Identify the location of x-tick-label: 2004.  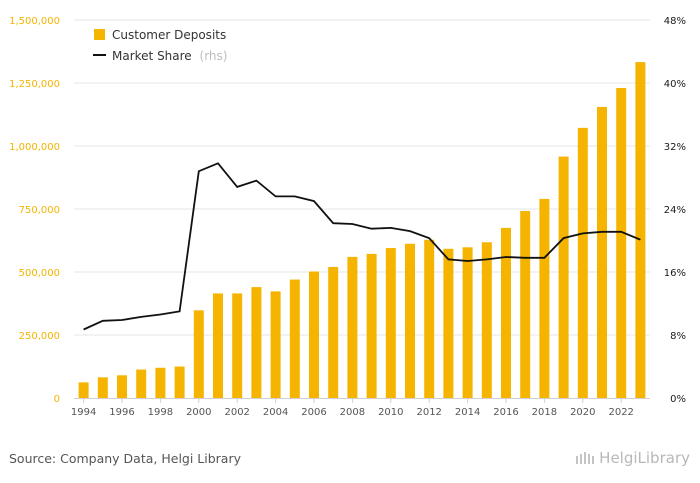
(275, 412).